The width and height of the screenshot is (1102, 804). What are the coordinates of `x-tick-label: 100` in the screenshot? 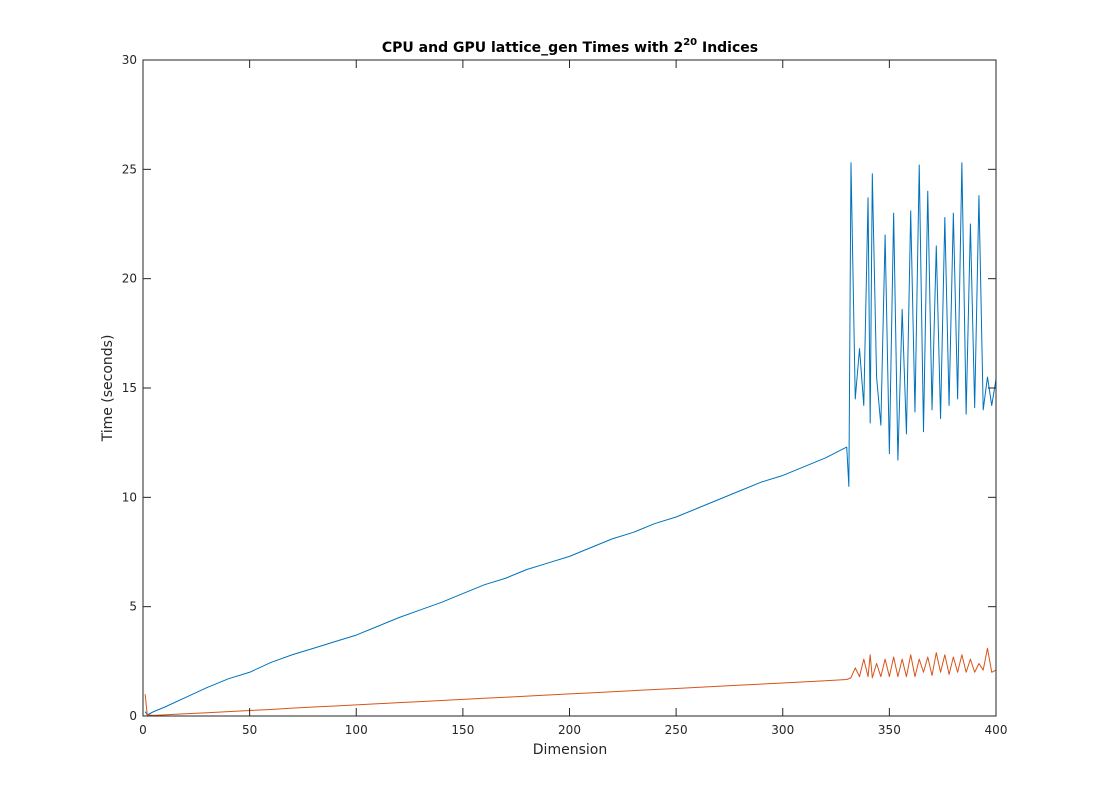 It's located at (356, 730).